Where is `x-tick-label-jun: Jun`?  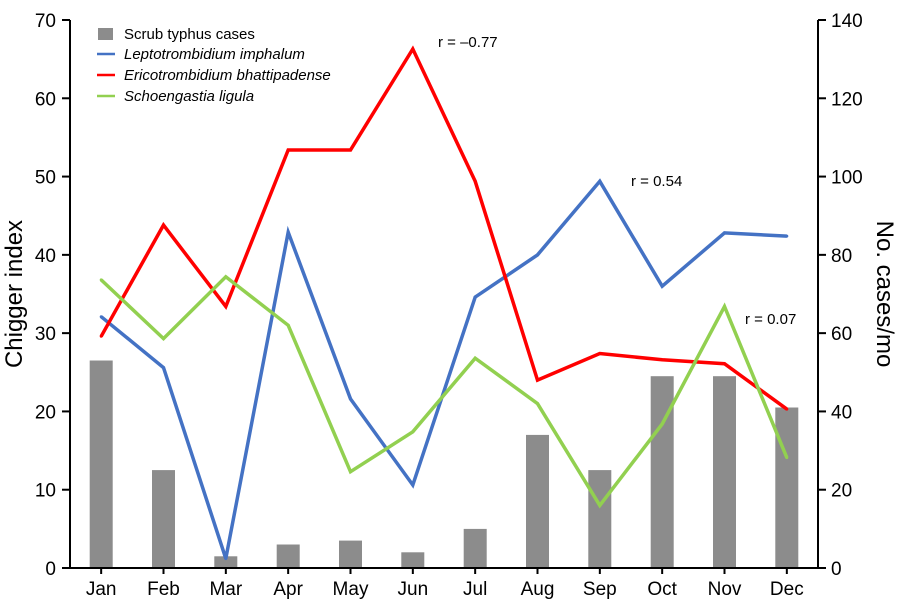 x-tick-label-jun: Jun is located at coordinates (413, 589).